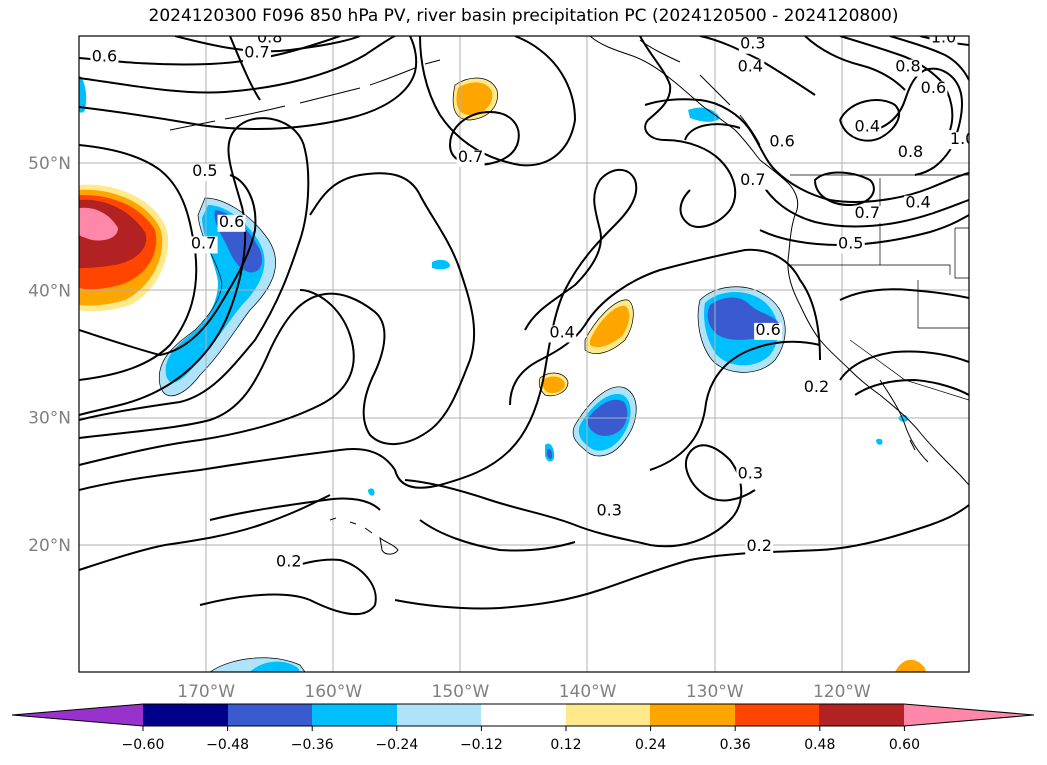  Describe the element at coordinates (481, 745) in the screenshot. I see `colorbar-tick-label: −0.12` at that location.